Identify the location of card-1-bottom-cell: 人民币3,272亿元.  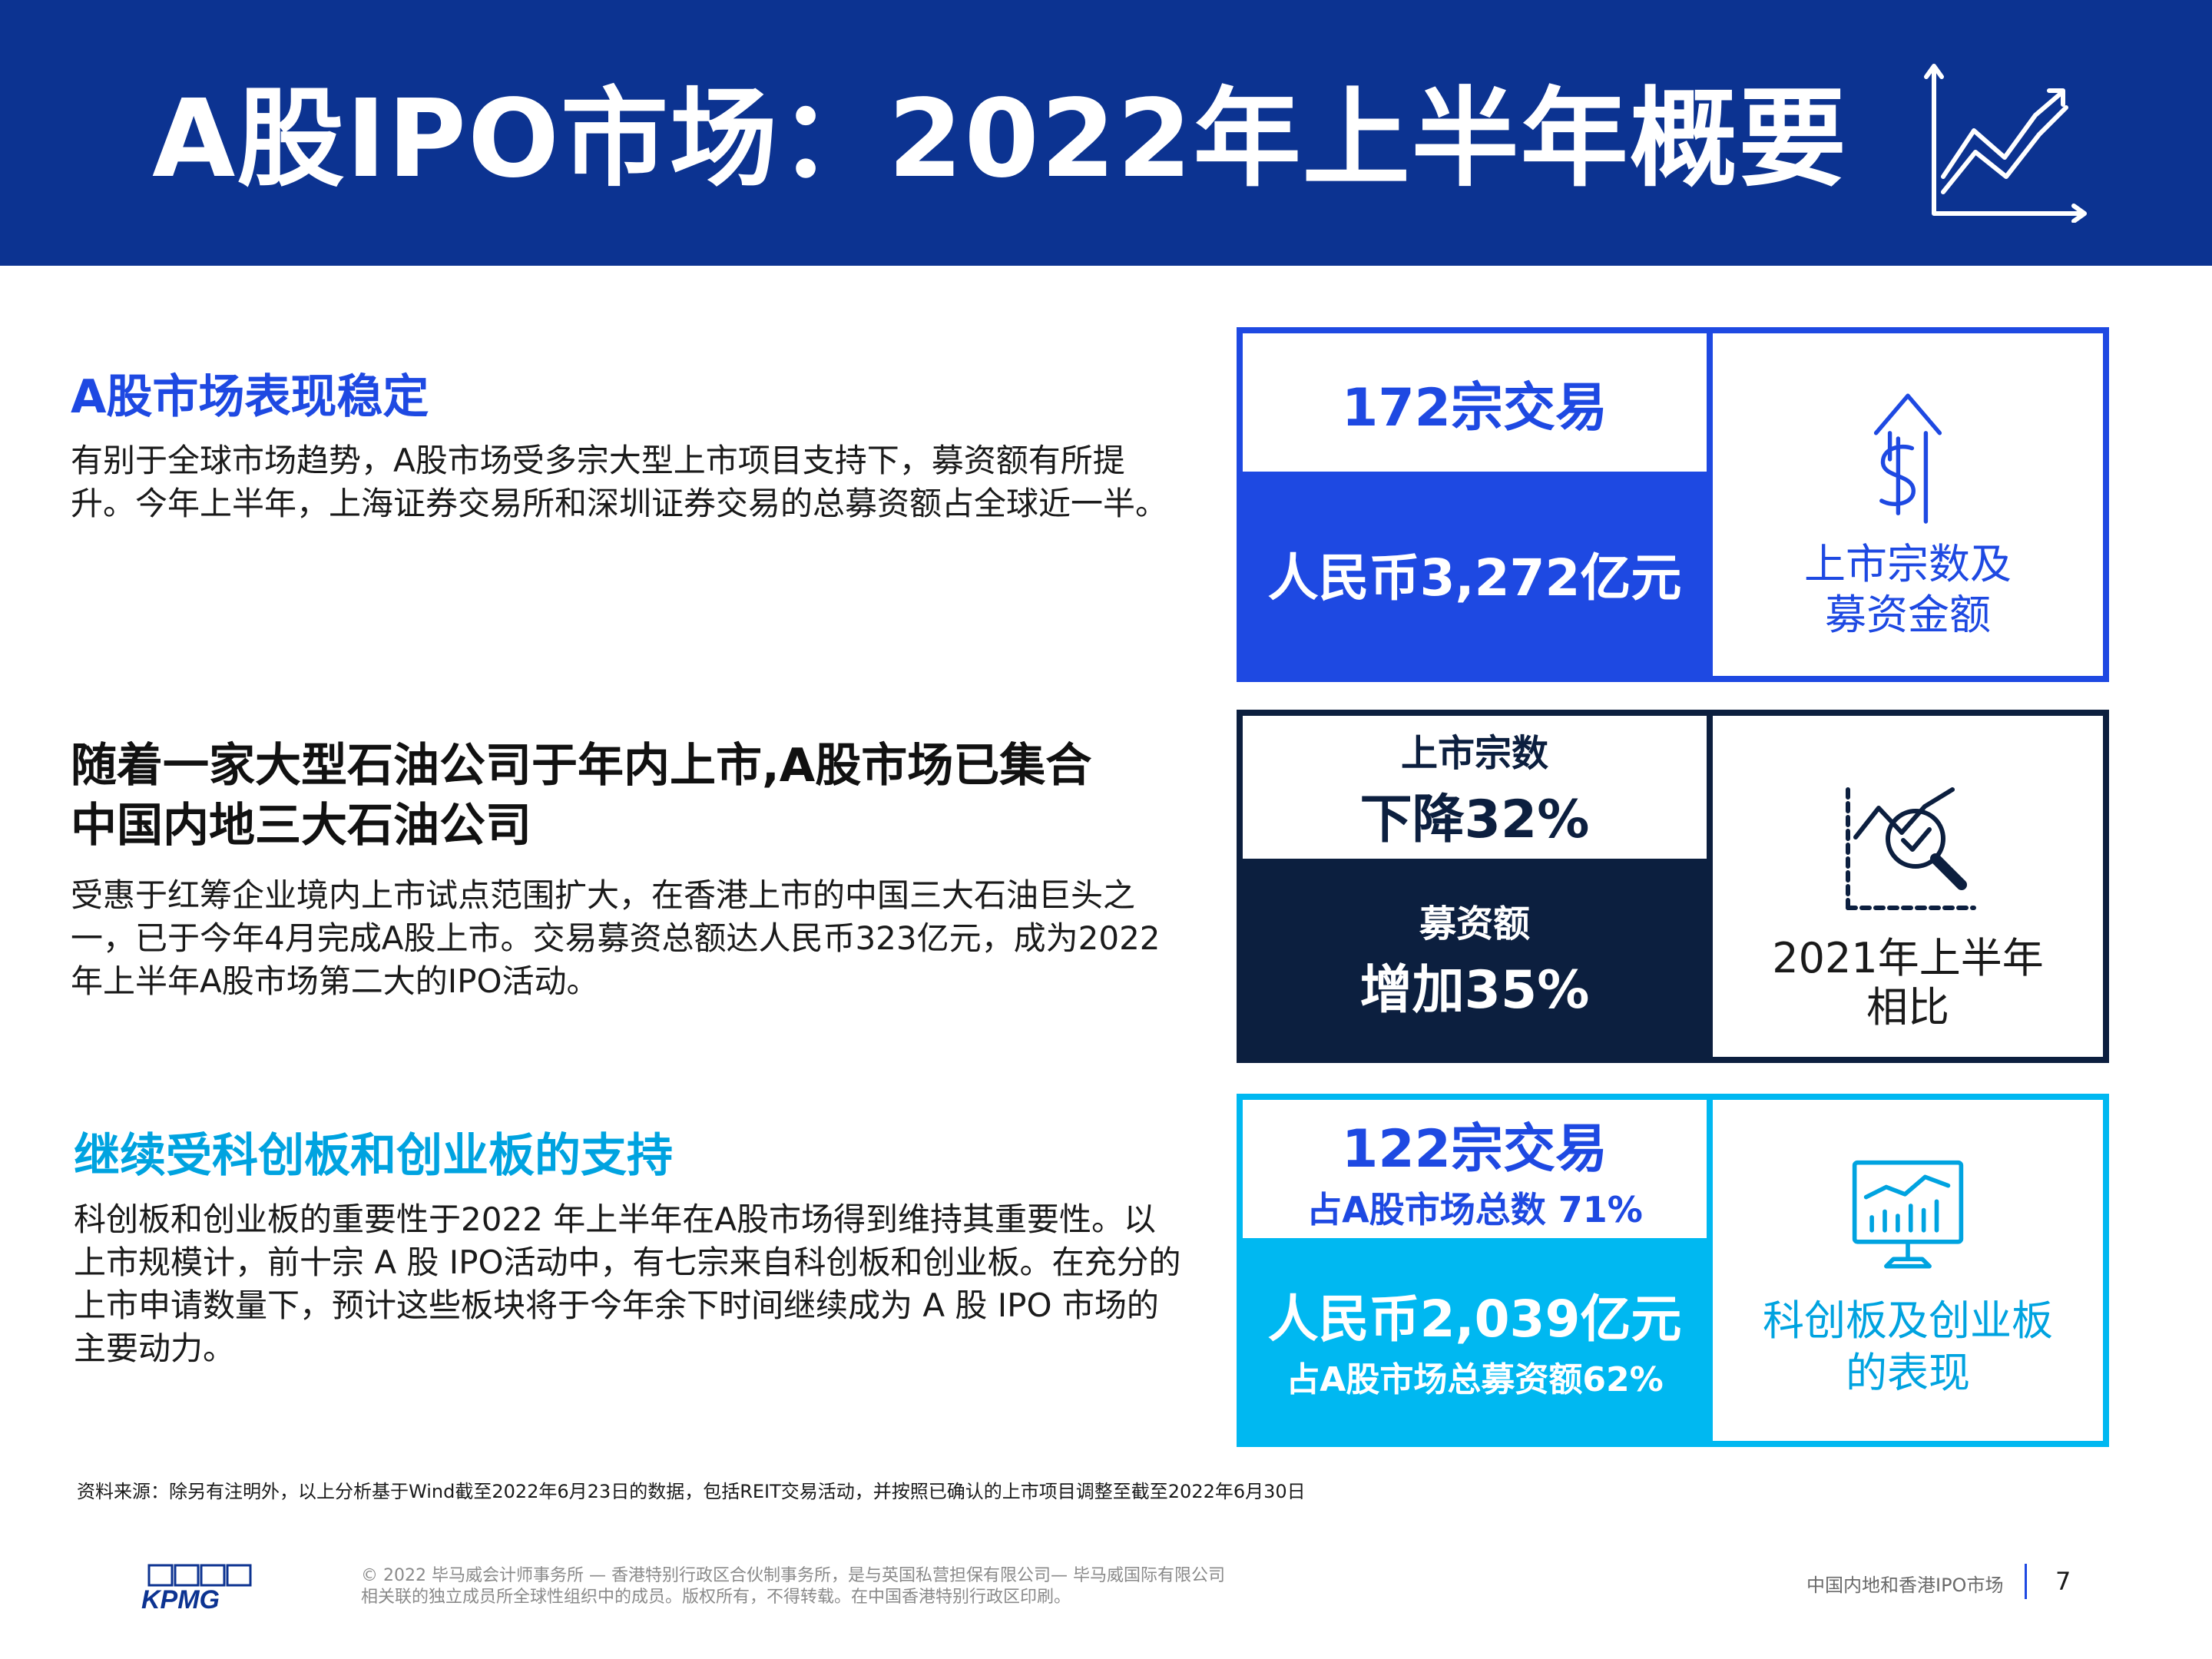
(1475, 574).